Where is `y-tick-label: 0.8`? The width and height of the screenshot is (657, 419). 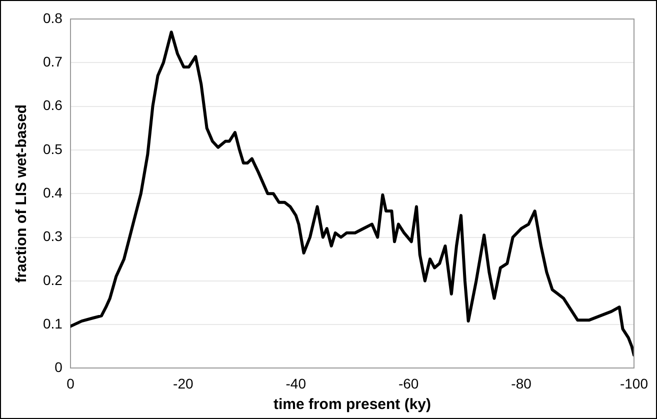 y-tick-label: 0.8 is located at coordinates (52, 18).